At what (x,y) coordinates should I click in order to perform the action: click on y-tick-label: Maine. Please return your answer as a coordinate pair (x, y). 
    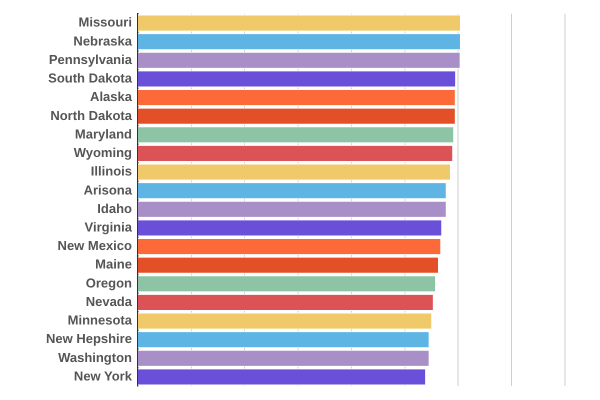
    Looking at the image, I should click on (113, 264).